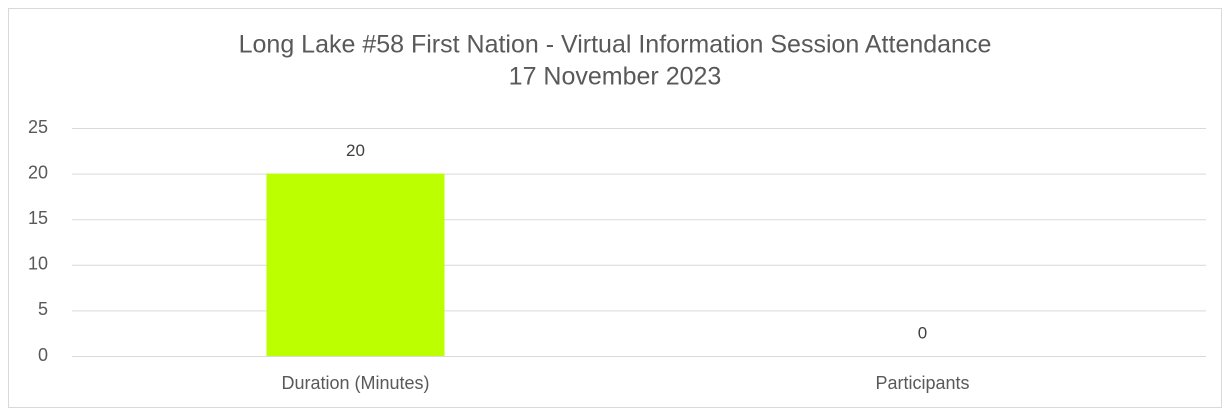  I want to click on y-tick-label: 0, so click(43, 355).